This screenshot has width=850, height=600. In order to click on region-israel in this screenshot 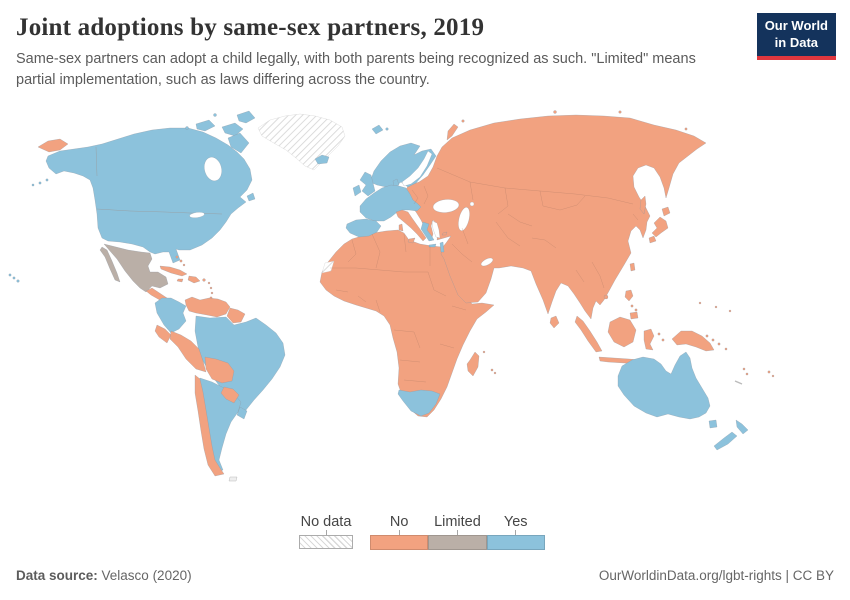, I will do `click(442, 247)`.